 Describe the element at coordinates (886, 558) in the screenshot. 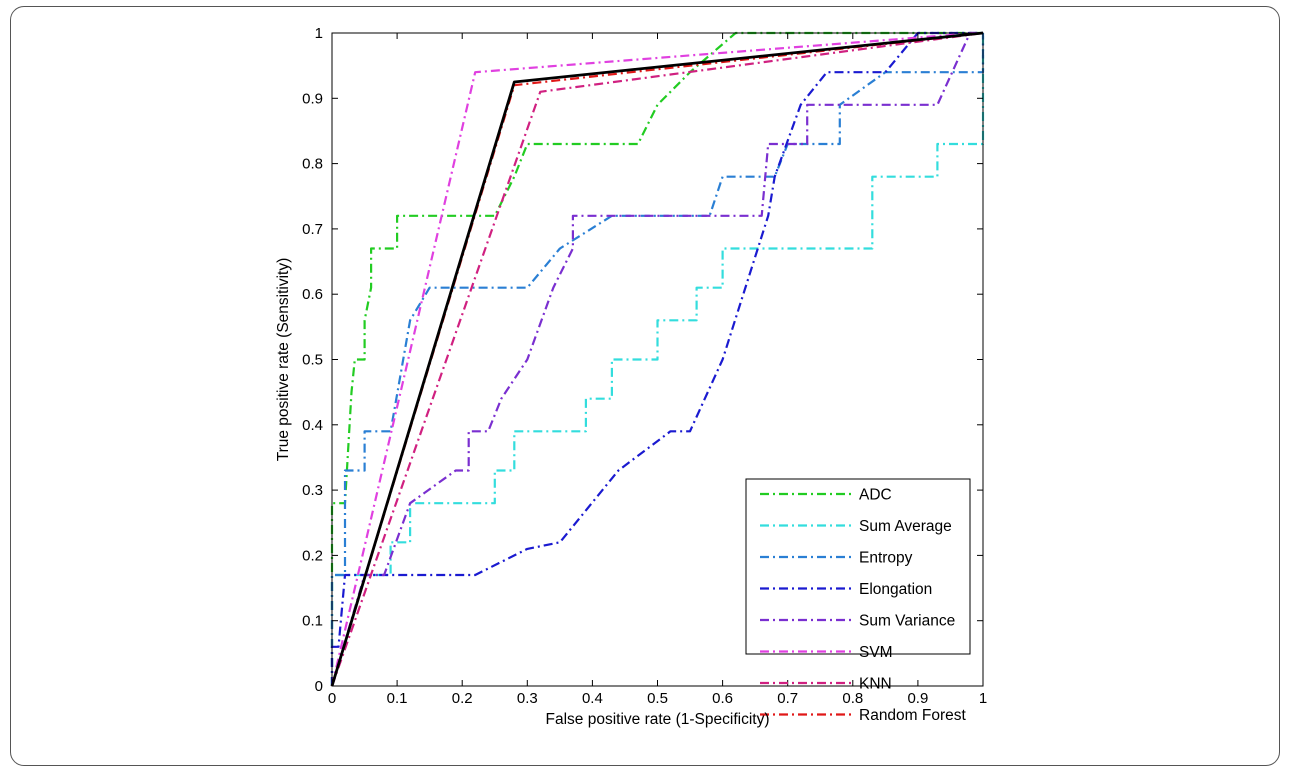

I see `legend-label: Entropy` at that location.